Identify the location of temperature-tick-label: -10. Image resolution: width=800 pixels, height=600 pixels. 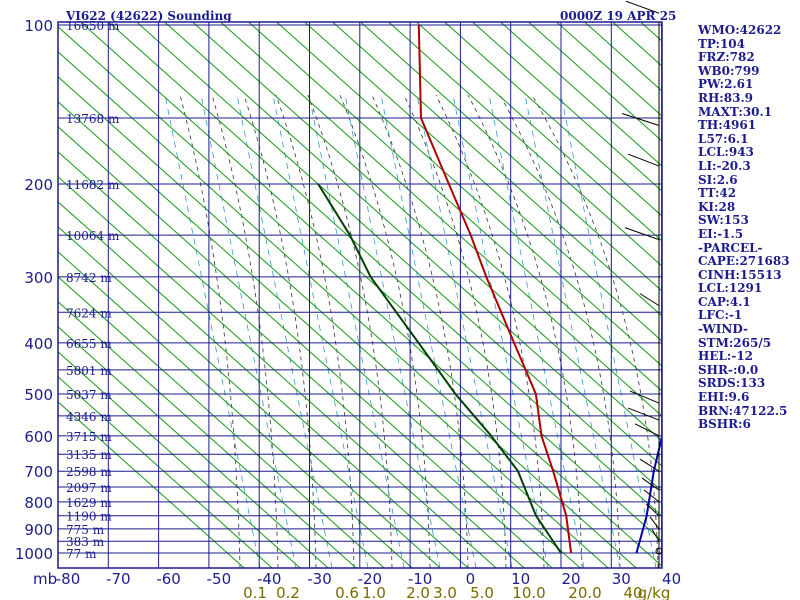
(420, 579).